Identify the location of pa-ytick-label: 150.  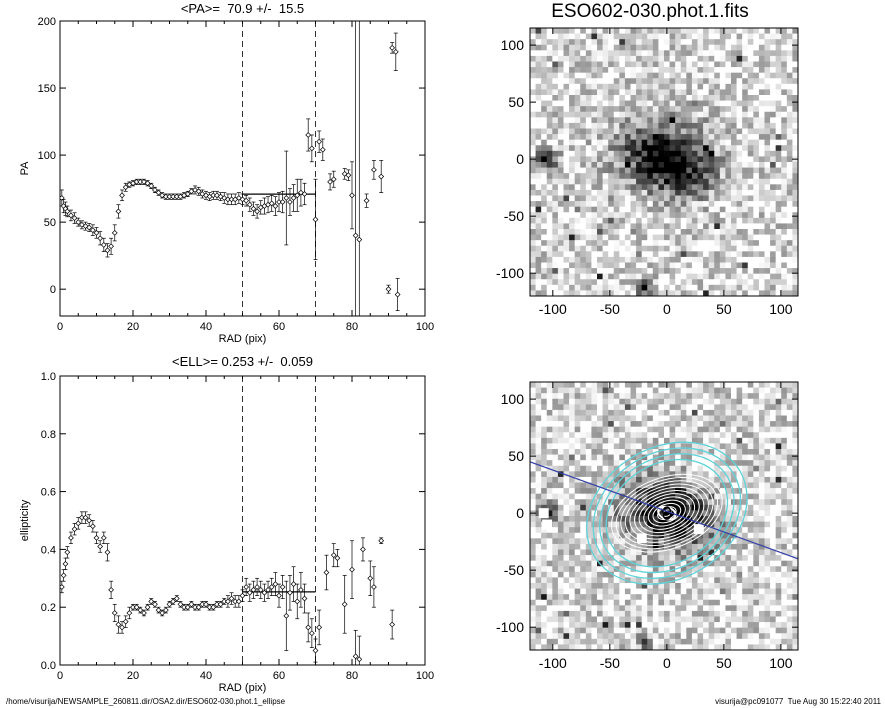
(47, 89).